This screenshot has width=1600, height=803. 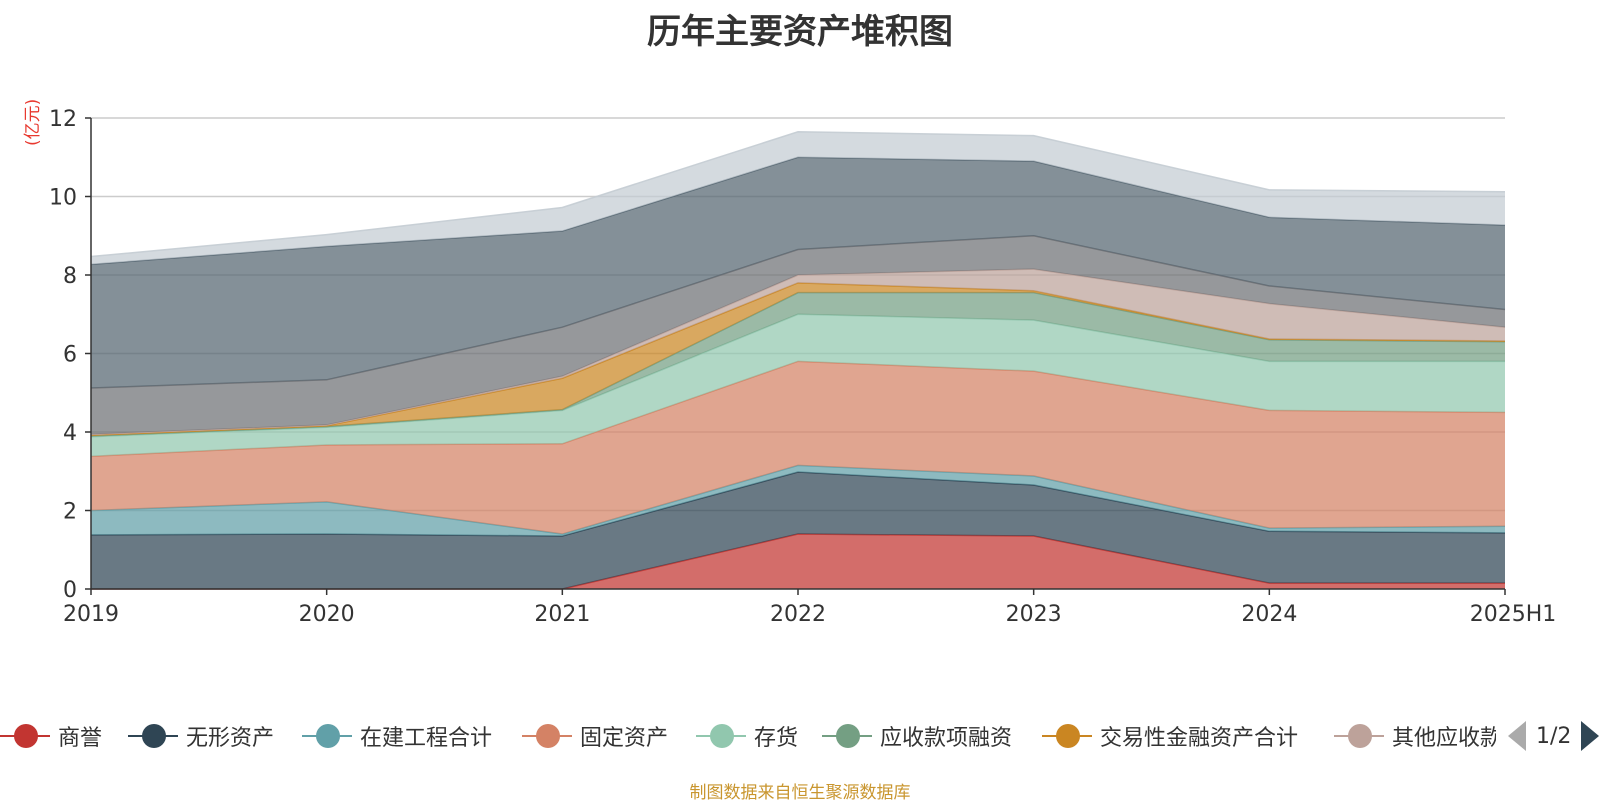 What do you see at coordinates (327, 614) in the screenshot?
I see `x-tick-label: 2020` at bounding box center [327, 614].